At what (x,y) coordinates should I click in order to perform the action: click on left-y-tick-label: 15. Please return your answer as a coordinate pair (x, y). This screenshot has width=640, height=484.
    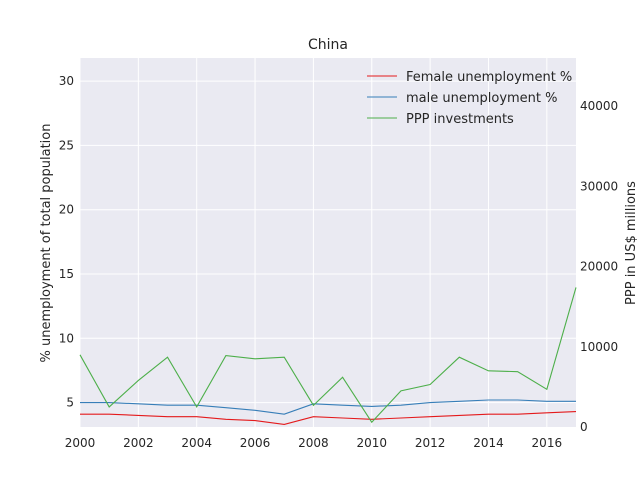
    Looking at the image, I should click on (66, 274).